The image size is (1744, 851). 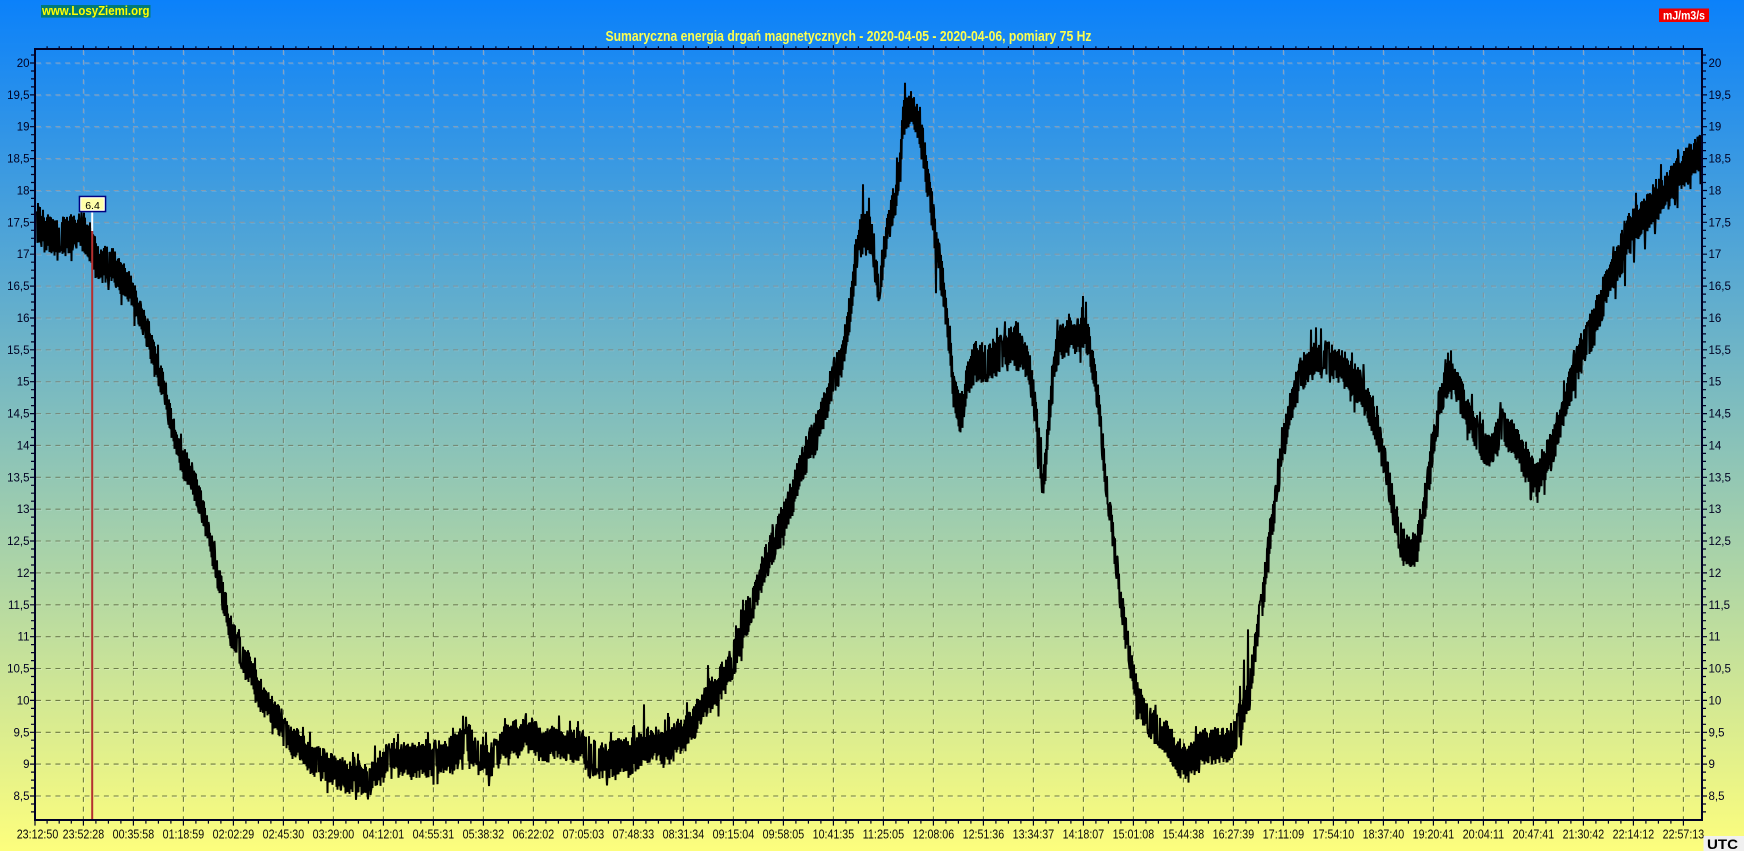 What do you see at coordinates (1234, 834) in the screenshot?
I see `svg-text: 16:27:39` at bounding box center [1234, 834].